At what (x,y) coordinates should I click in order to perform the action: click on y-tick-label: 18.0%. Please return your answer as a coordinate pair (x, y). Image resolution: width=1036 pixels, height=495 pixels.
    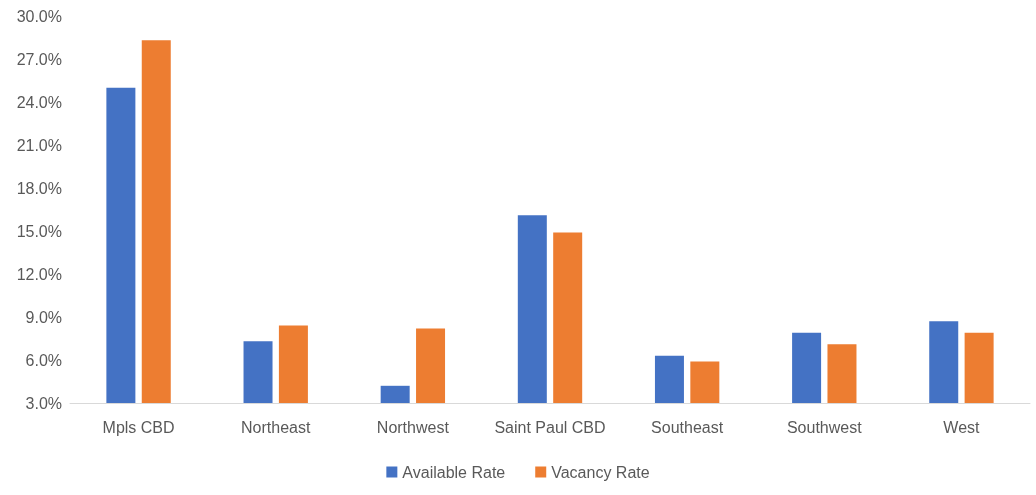
    Looking at the image, I should click on (39, 188).